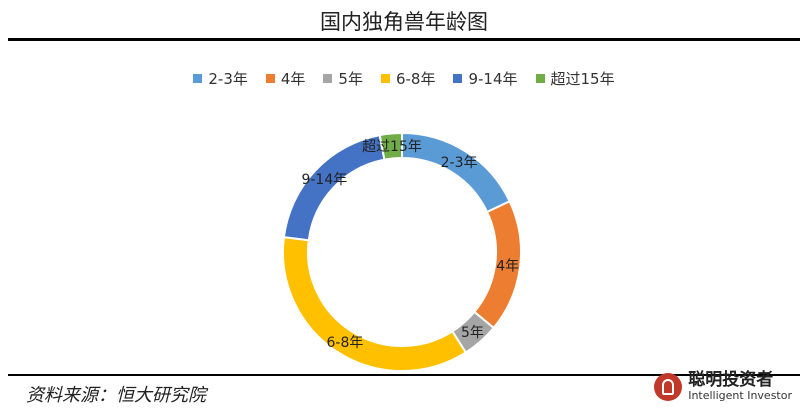  I want to click on legend-item: 5年, so click(343, 78).